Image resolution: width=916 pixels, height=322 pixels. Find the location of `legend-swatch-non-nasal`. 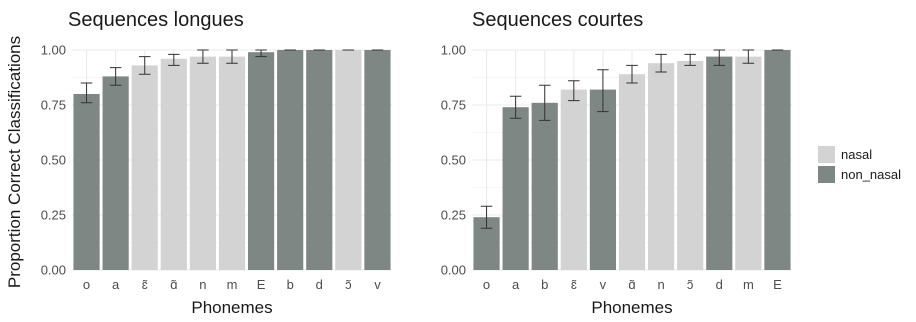

legend-swatch-non-nasal is located at coordinates (826, 174).